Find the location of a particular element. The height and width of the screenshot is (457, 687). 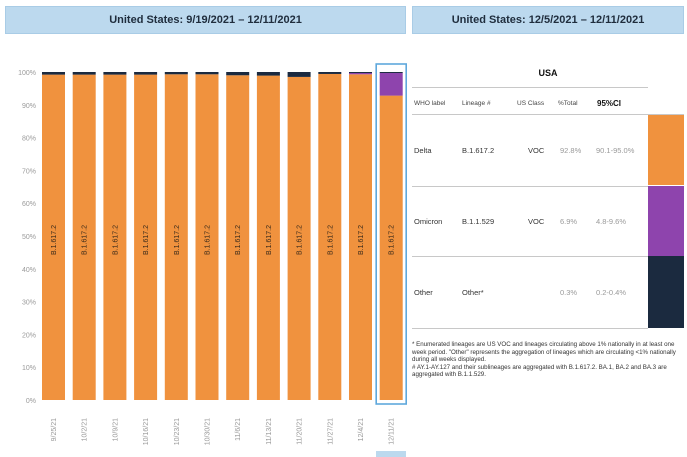

row-delta-lineage: B.1.617.2 is located at coordinates (478, 150).